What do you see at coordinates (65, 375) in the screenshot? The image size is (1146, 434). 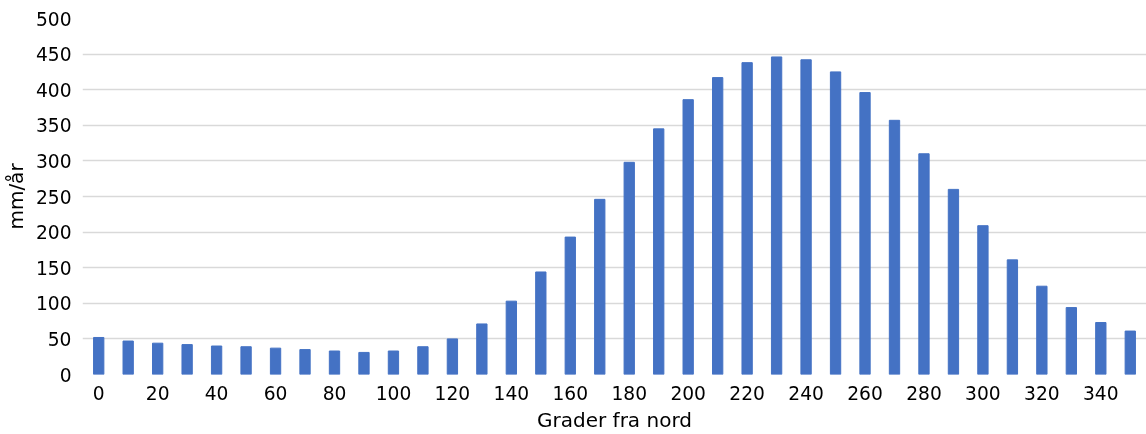 I see `y-tick-label: 0` at bounding box center [65, 375].